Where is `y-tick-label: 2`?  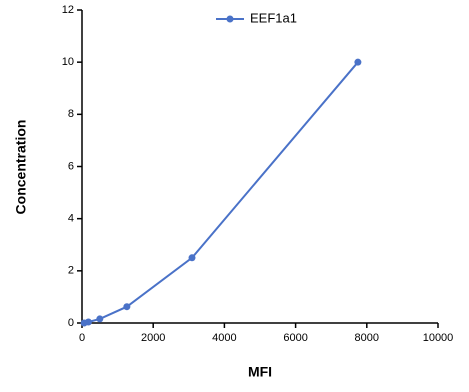 y-tick-label: 2 is located at coordinates (71, 271).